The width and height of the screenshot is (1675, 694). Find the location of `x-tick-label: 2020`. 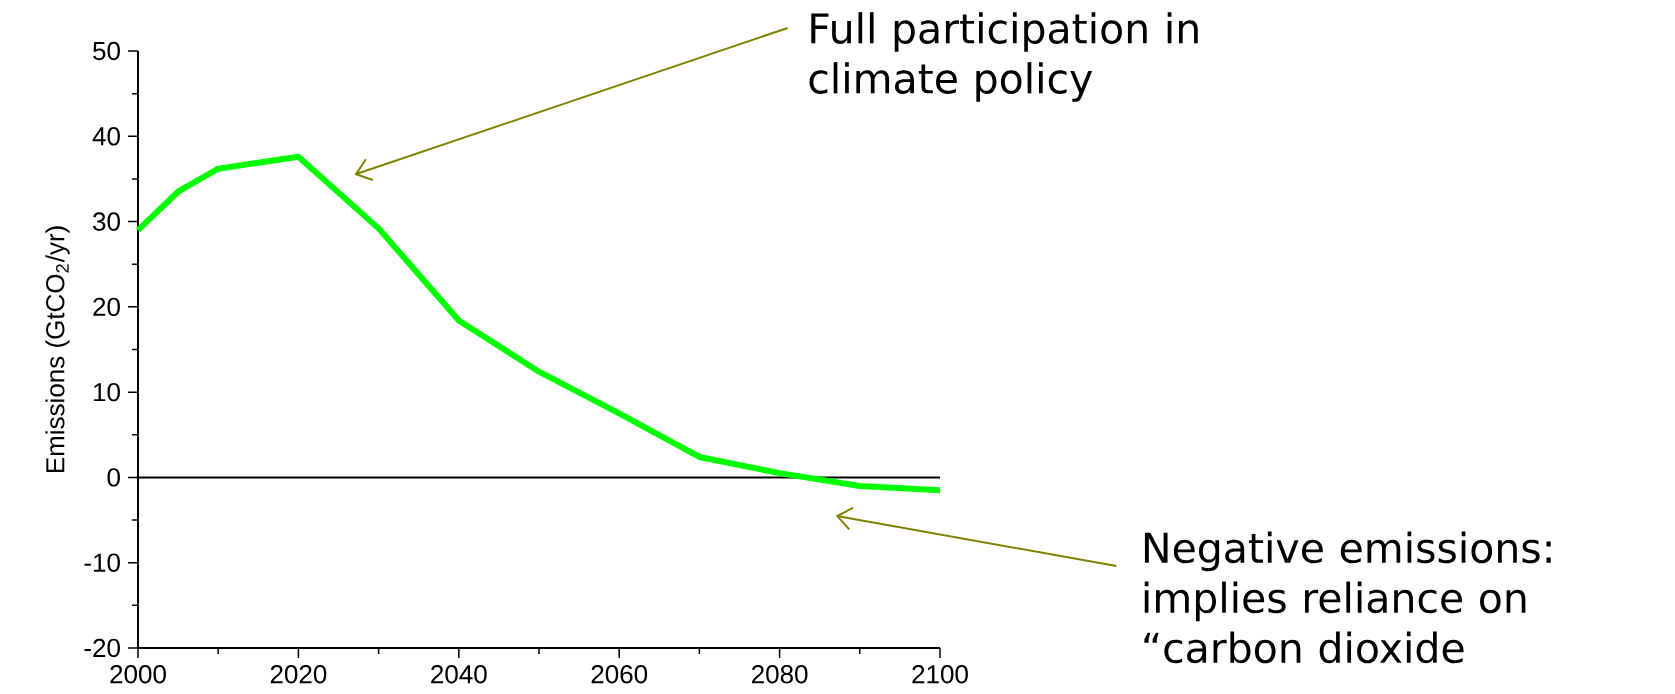

x-tick-label: 2020 is located at coordinates (298, 674).